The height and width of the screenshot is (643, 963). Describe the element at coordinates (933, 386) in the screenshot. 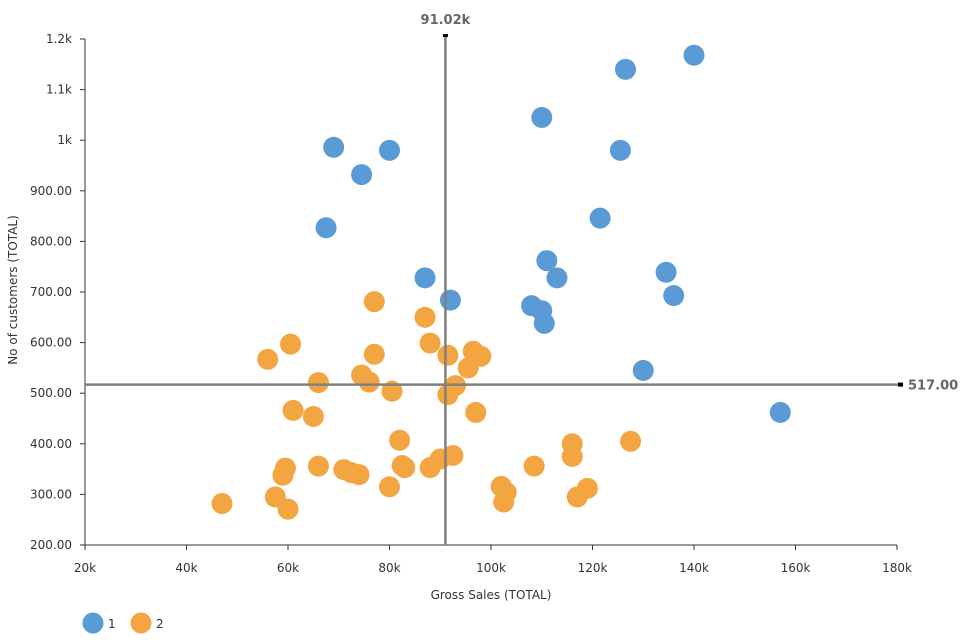

I see `y-reference-label: 517.00` at that location.